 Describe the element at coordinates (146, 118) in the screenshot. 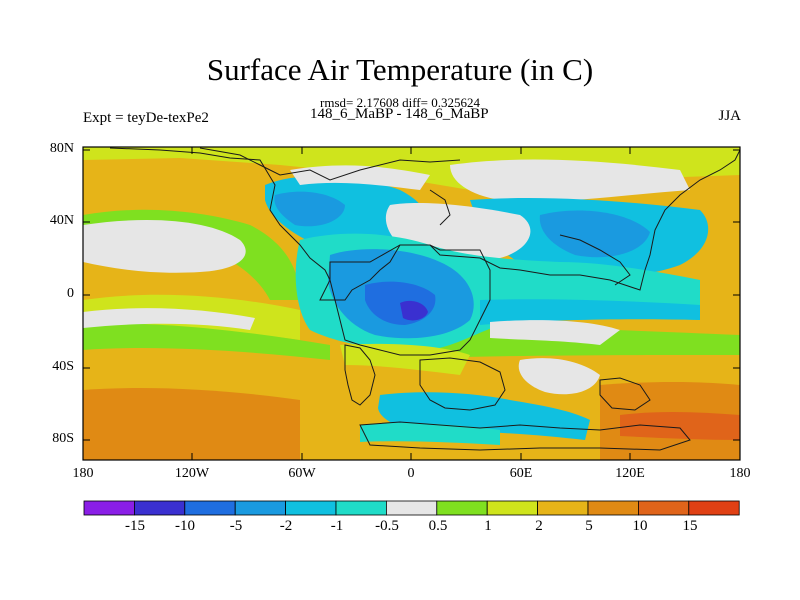

I see `experiment-label: Expt = teyDe-texPe2` at that location.